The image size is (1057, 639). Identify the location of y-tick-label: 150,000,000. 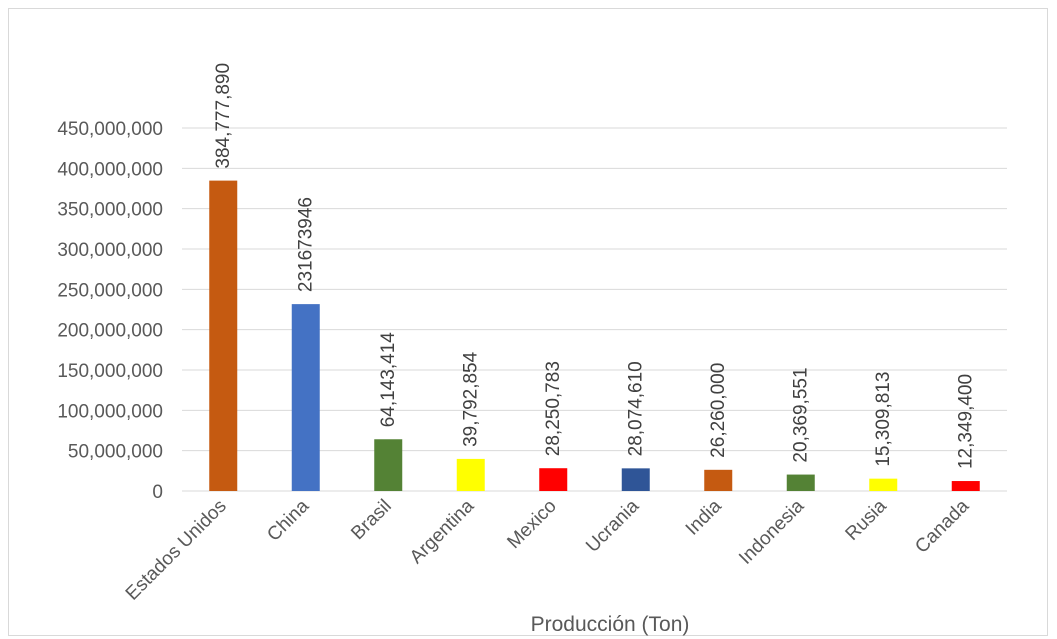
(110, 371).